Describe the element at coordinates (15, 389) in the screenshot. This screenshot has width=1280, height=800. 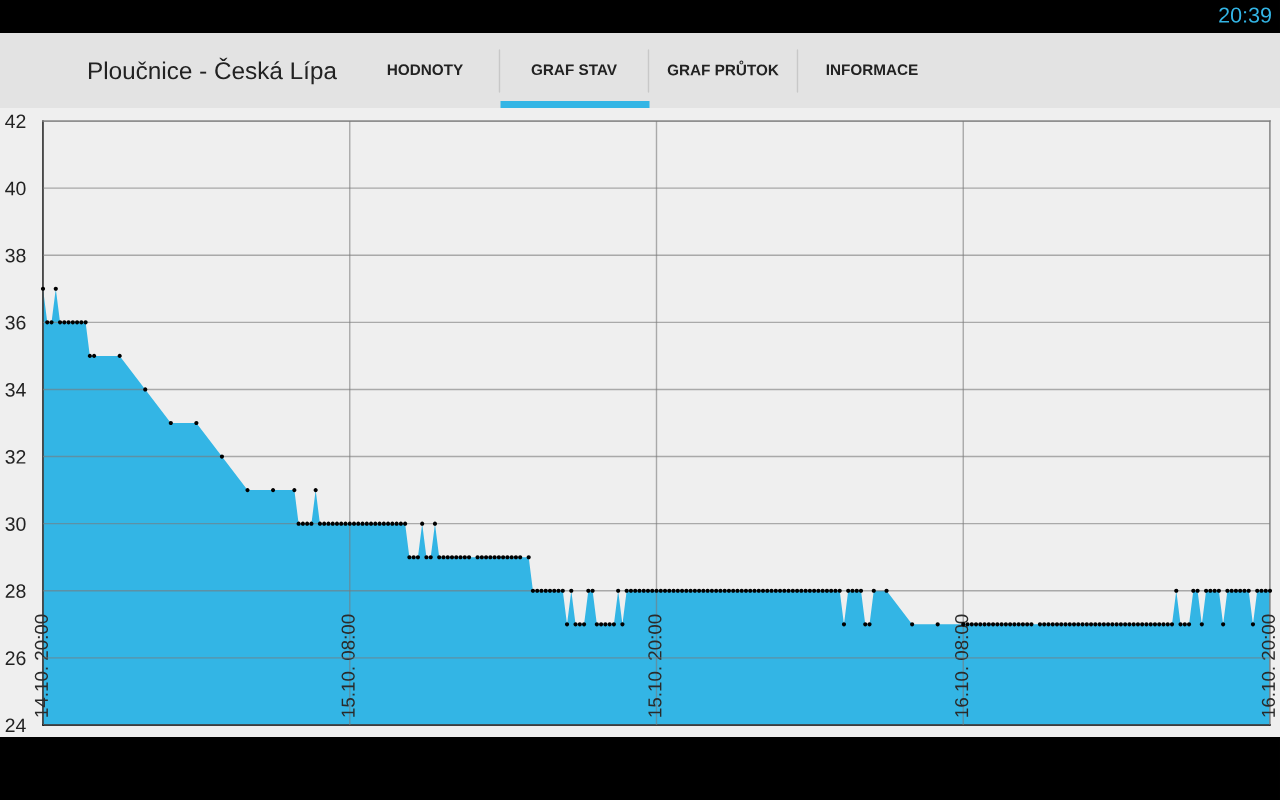
I see `y-tick-label: 34` at that location.